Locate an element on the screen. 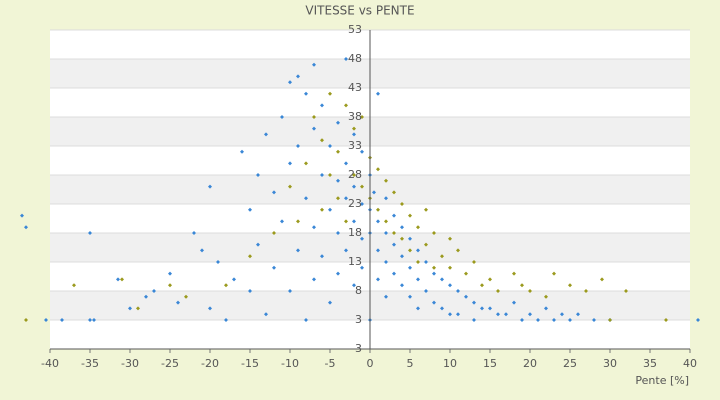 The height and width of the screenshot is (400, 720). x-tick-label: -15 is located at coordinates (250, 363).